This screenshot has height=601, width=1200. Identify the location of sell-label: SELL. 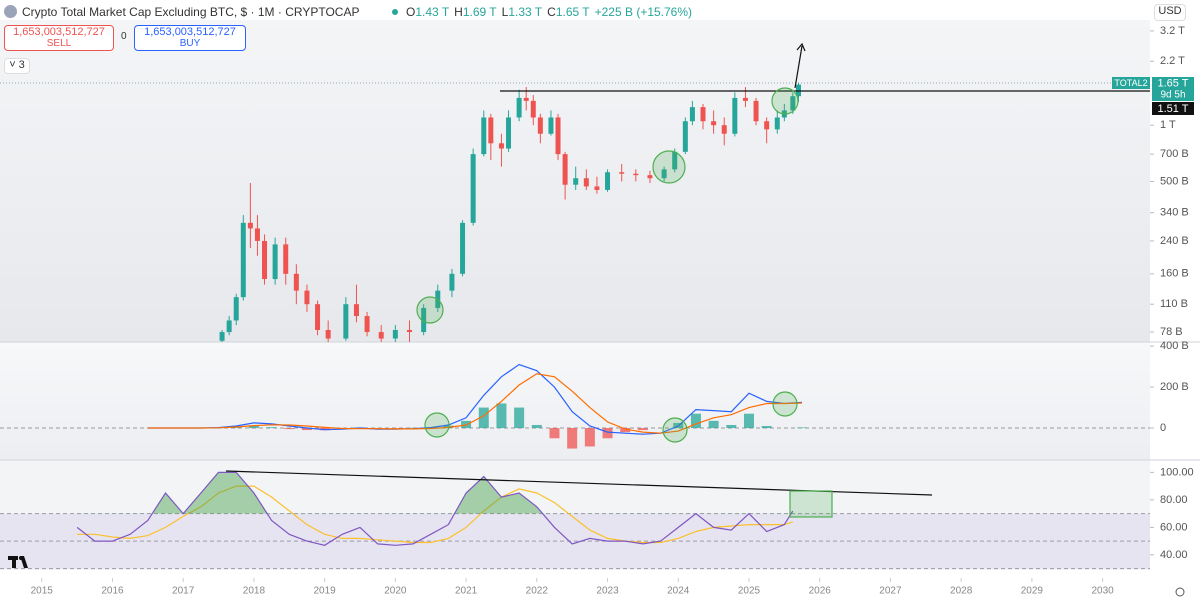
(59, 43).